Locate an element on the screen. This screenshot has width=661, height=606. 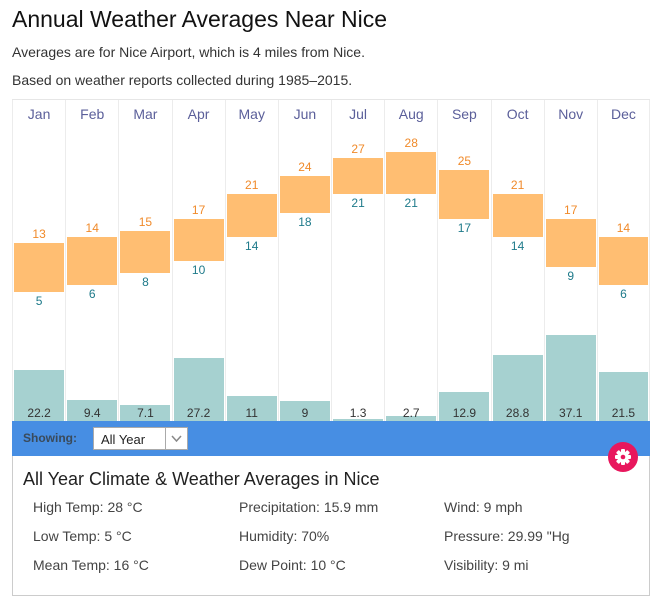
month-label: Dec is located at coordinates (623, 114).